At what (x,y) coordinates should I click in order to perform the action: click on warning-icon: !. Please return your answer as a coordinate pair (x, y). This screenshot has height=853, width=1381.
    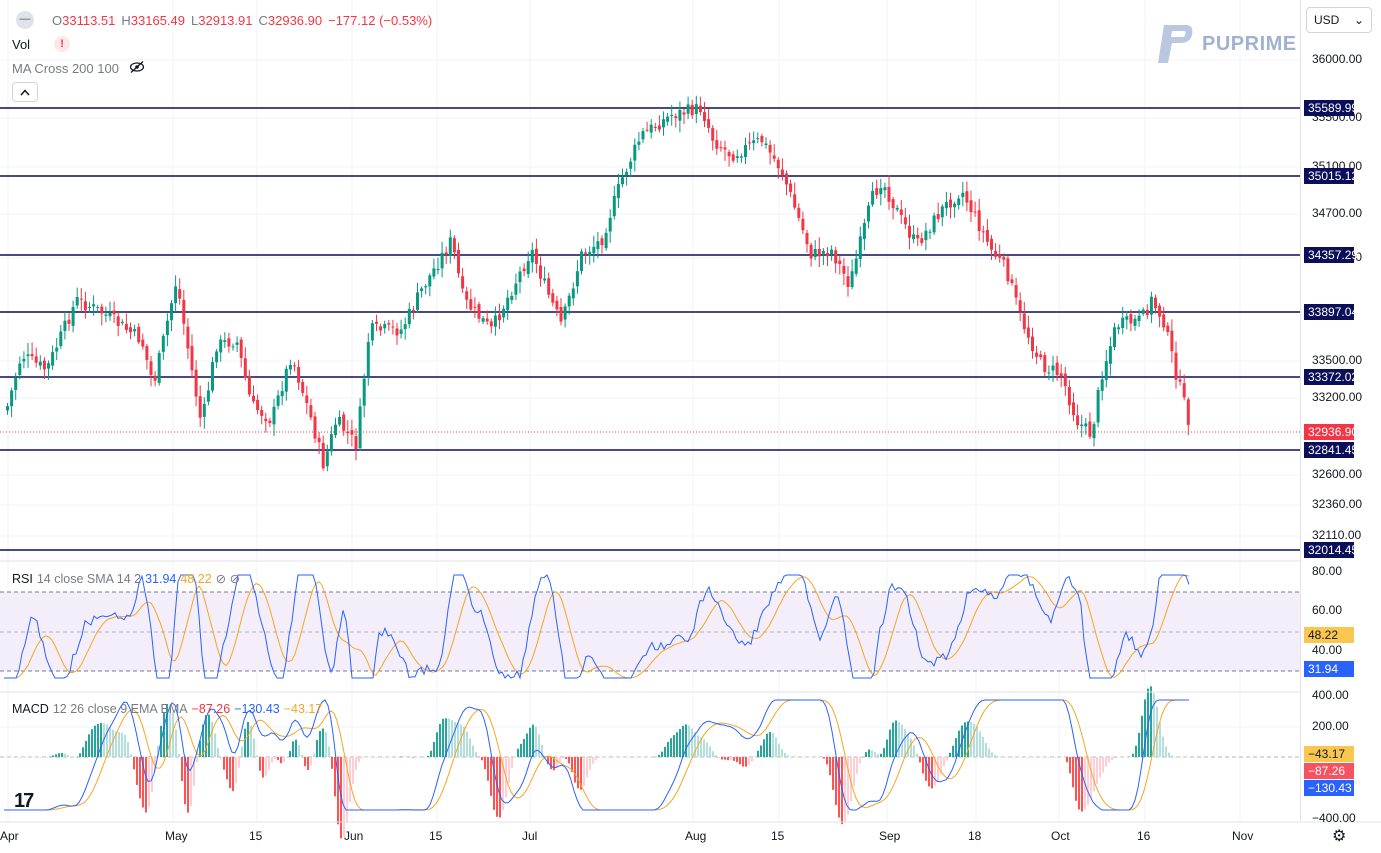
    Looking at the image, I should click on (62, 44).